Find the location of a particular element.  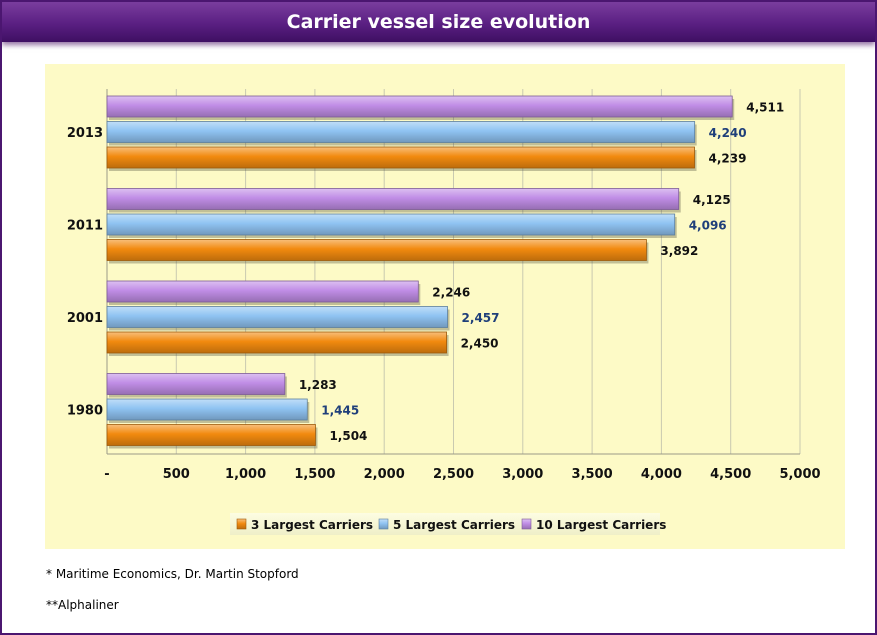

bar-3-largest-carriers-2001 is located at coordinates (276, 342).